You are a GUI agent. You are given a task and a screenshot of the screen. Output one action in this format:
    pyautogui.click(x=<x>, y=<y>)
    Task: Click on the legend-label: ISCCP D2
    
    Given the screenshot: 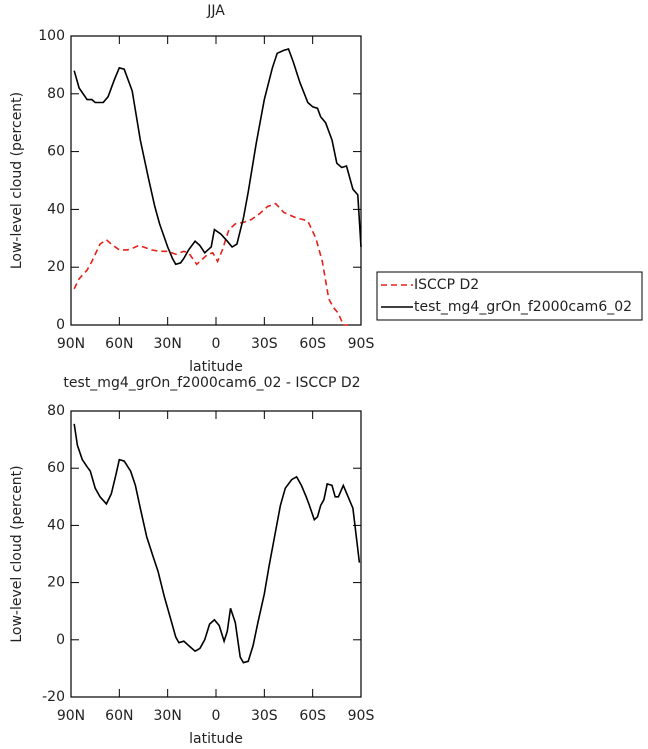 What is the action you would take?
    pyautogui.click(x=446, y=285)
    